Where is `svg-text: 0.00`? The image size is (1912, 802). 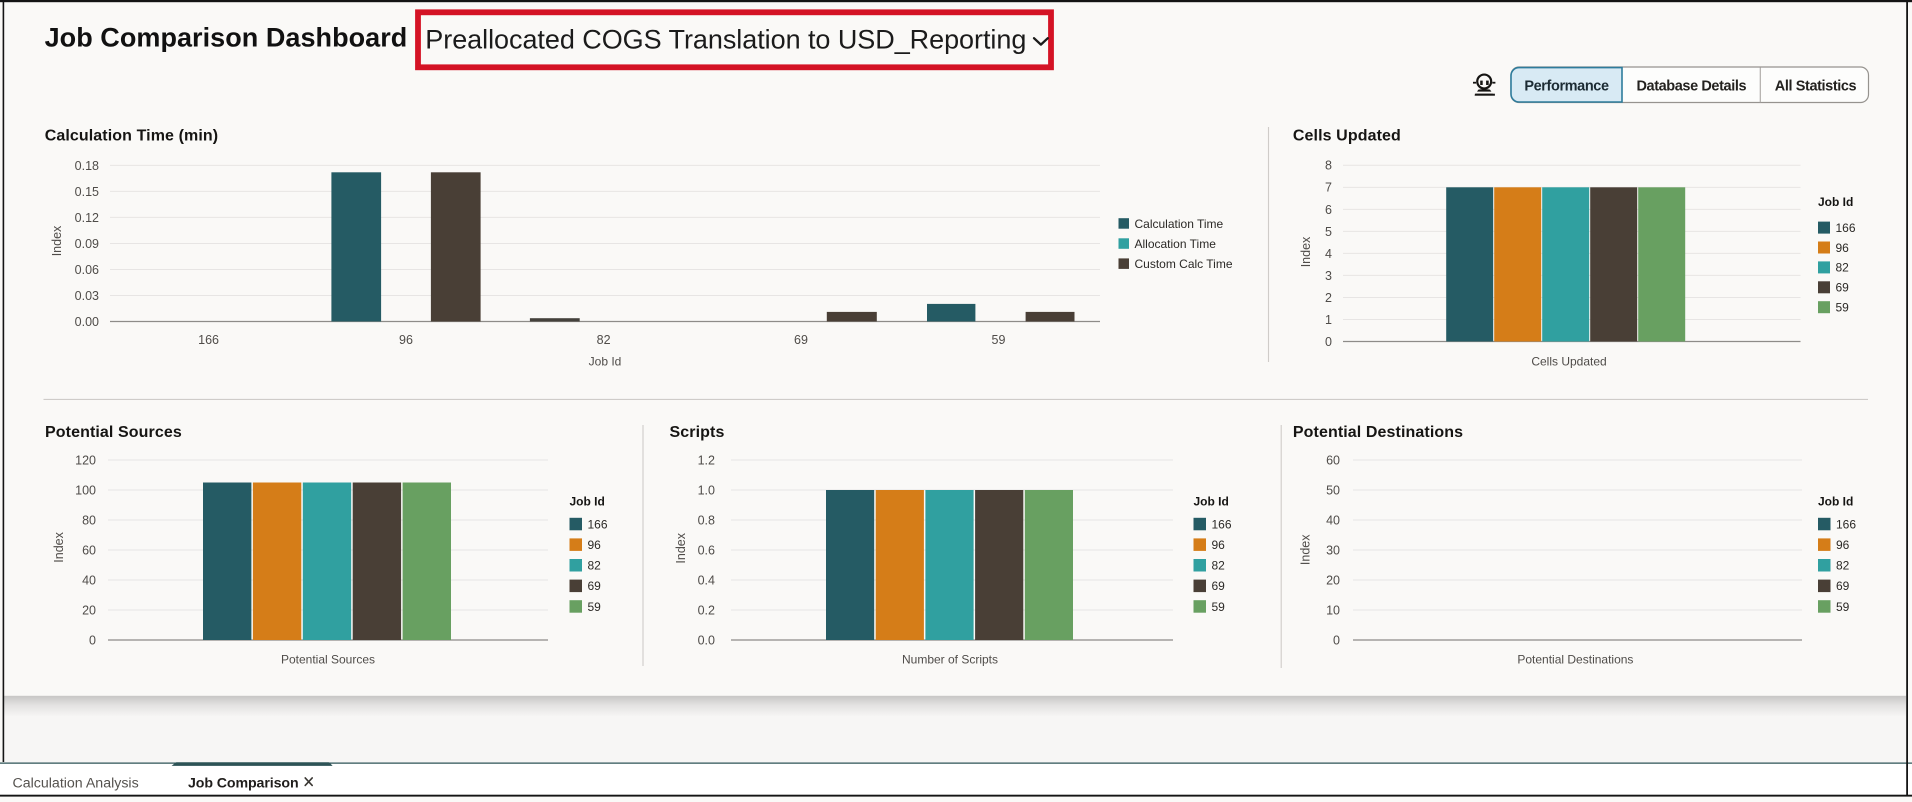 svg-text: 0.00 is located at coordinates (87, 322).